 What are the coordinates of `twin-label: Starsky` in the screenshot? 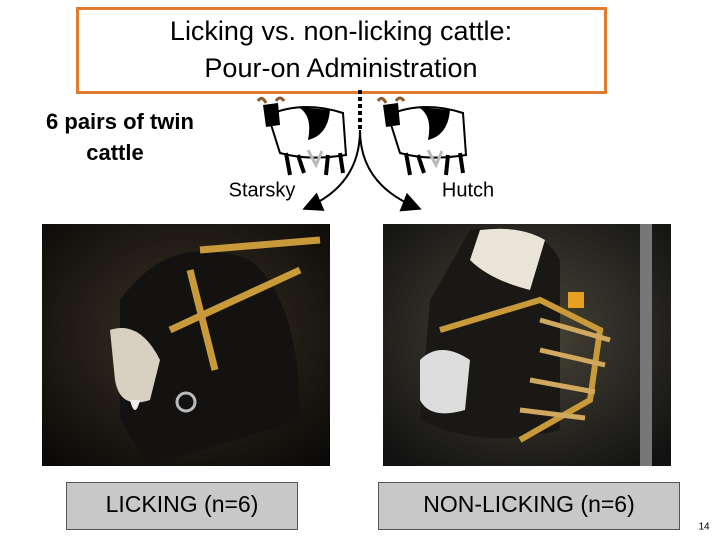 It's located at (262, 190).